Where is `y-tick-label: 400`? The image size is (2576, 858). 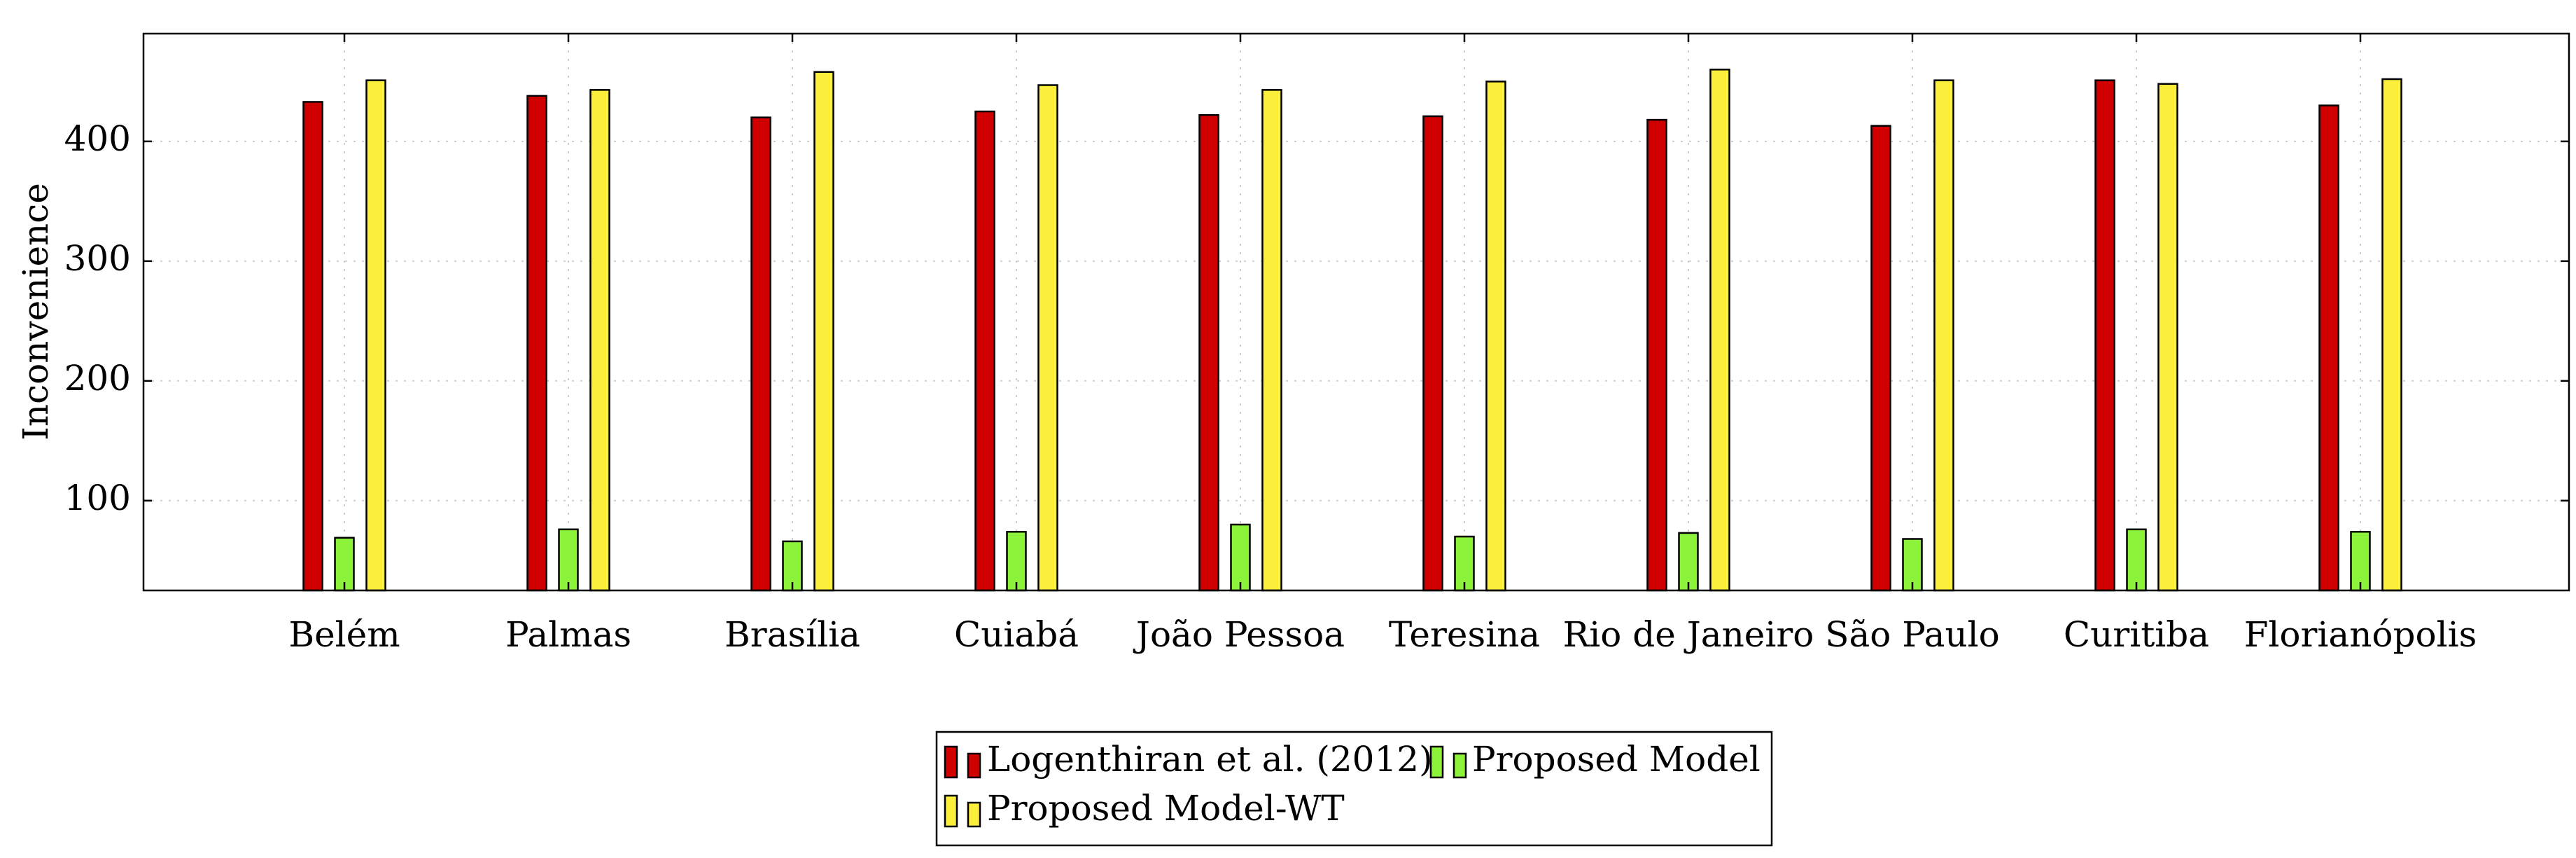 y-tick-label: 400 is located at coordinates (97, 138).